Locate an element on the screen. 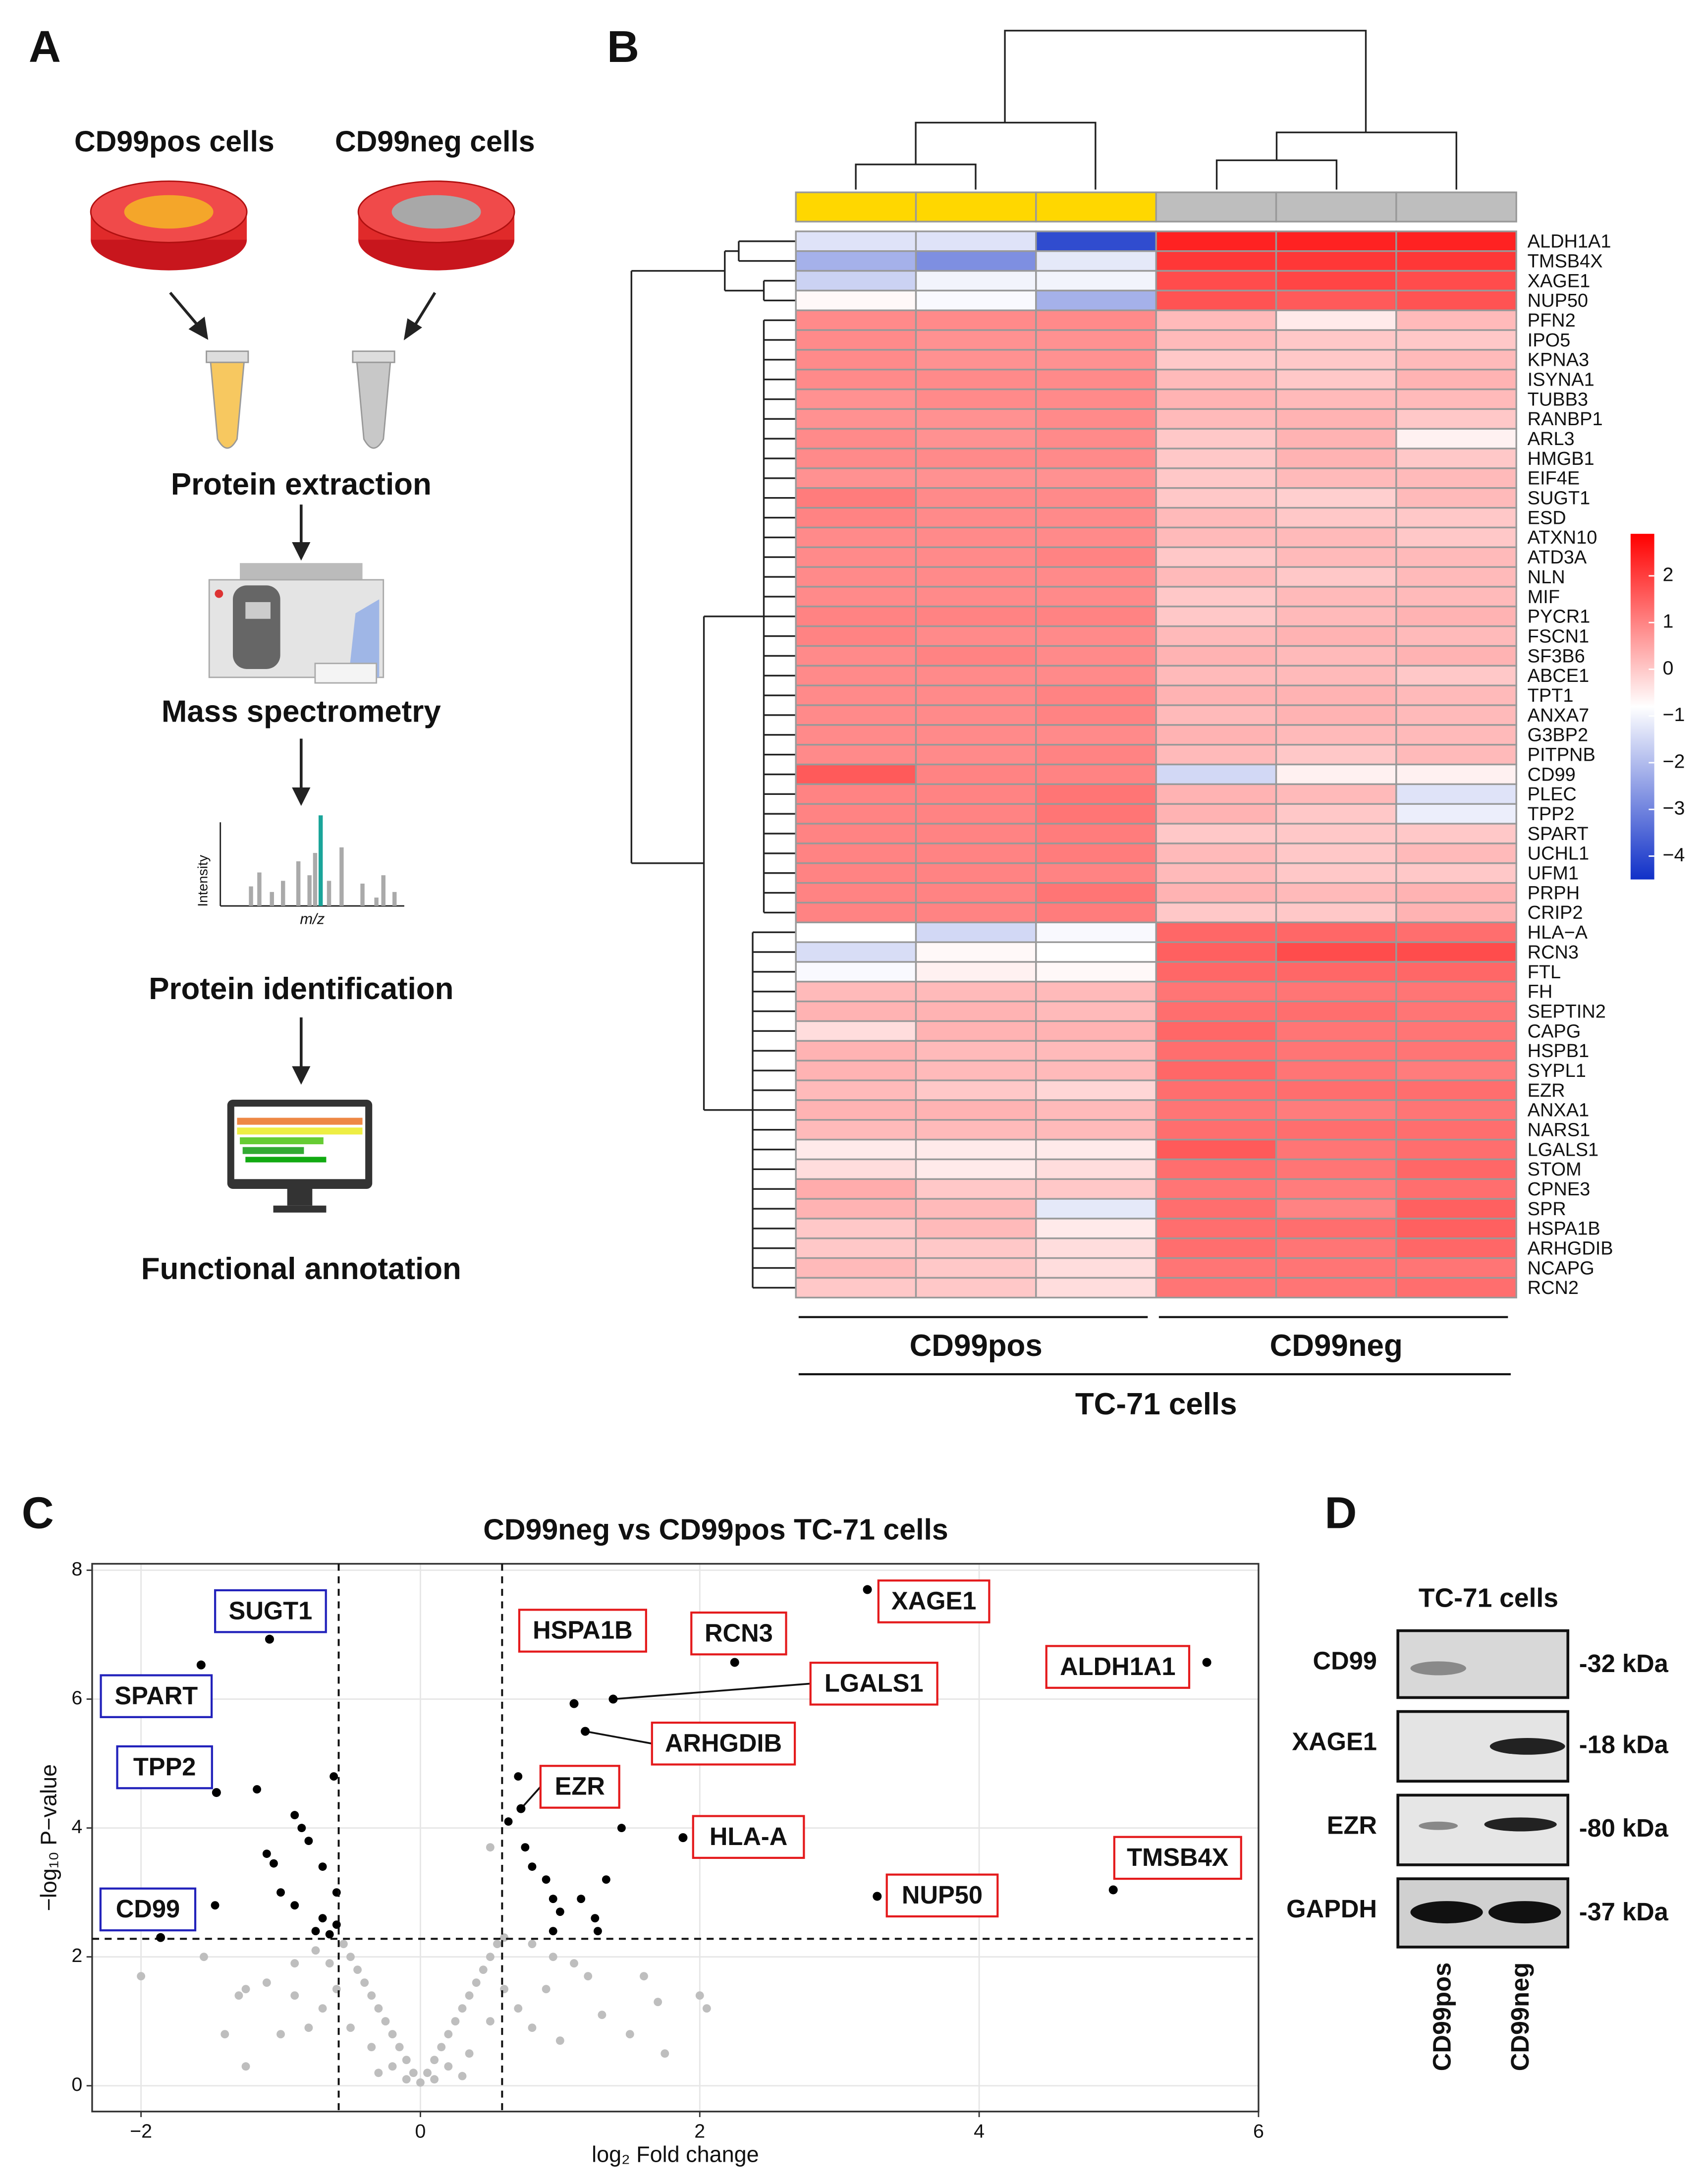  row-label: TPP2 is located at coordinates (1552, 814).